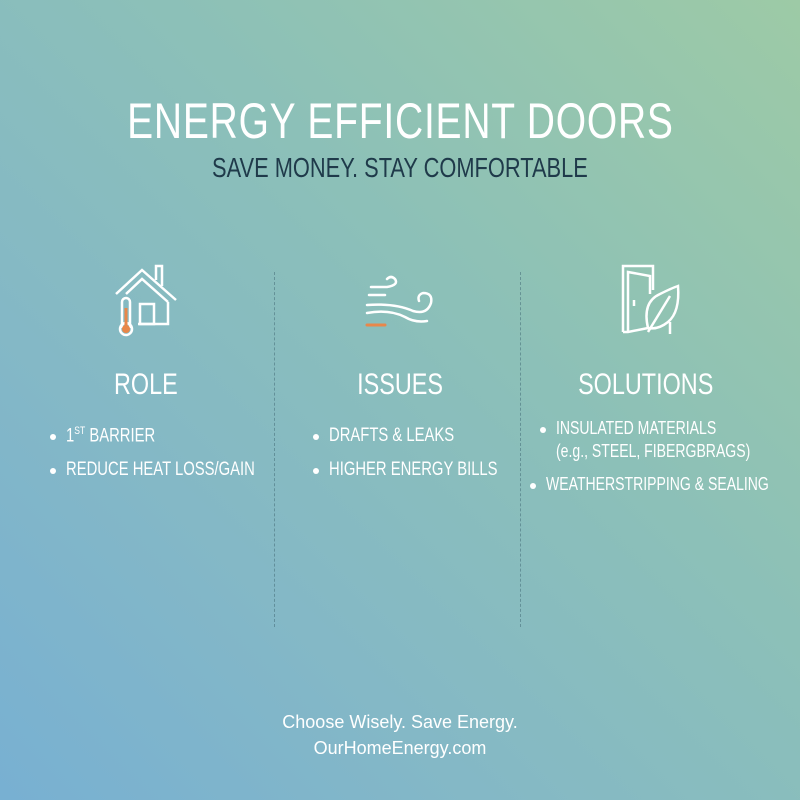 The image size is (800, 800). Describe the element at coordinates (400, 121) in the screenshot. I see `page-title: ENERGY EFFICIENT DOORS` at that location.